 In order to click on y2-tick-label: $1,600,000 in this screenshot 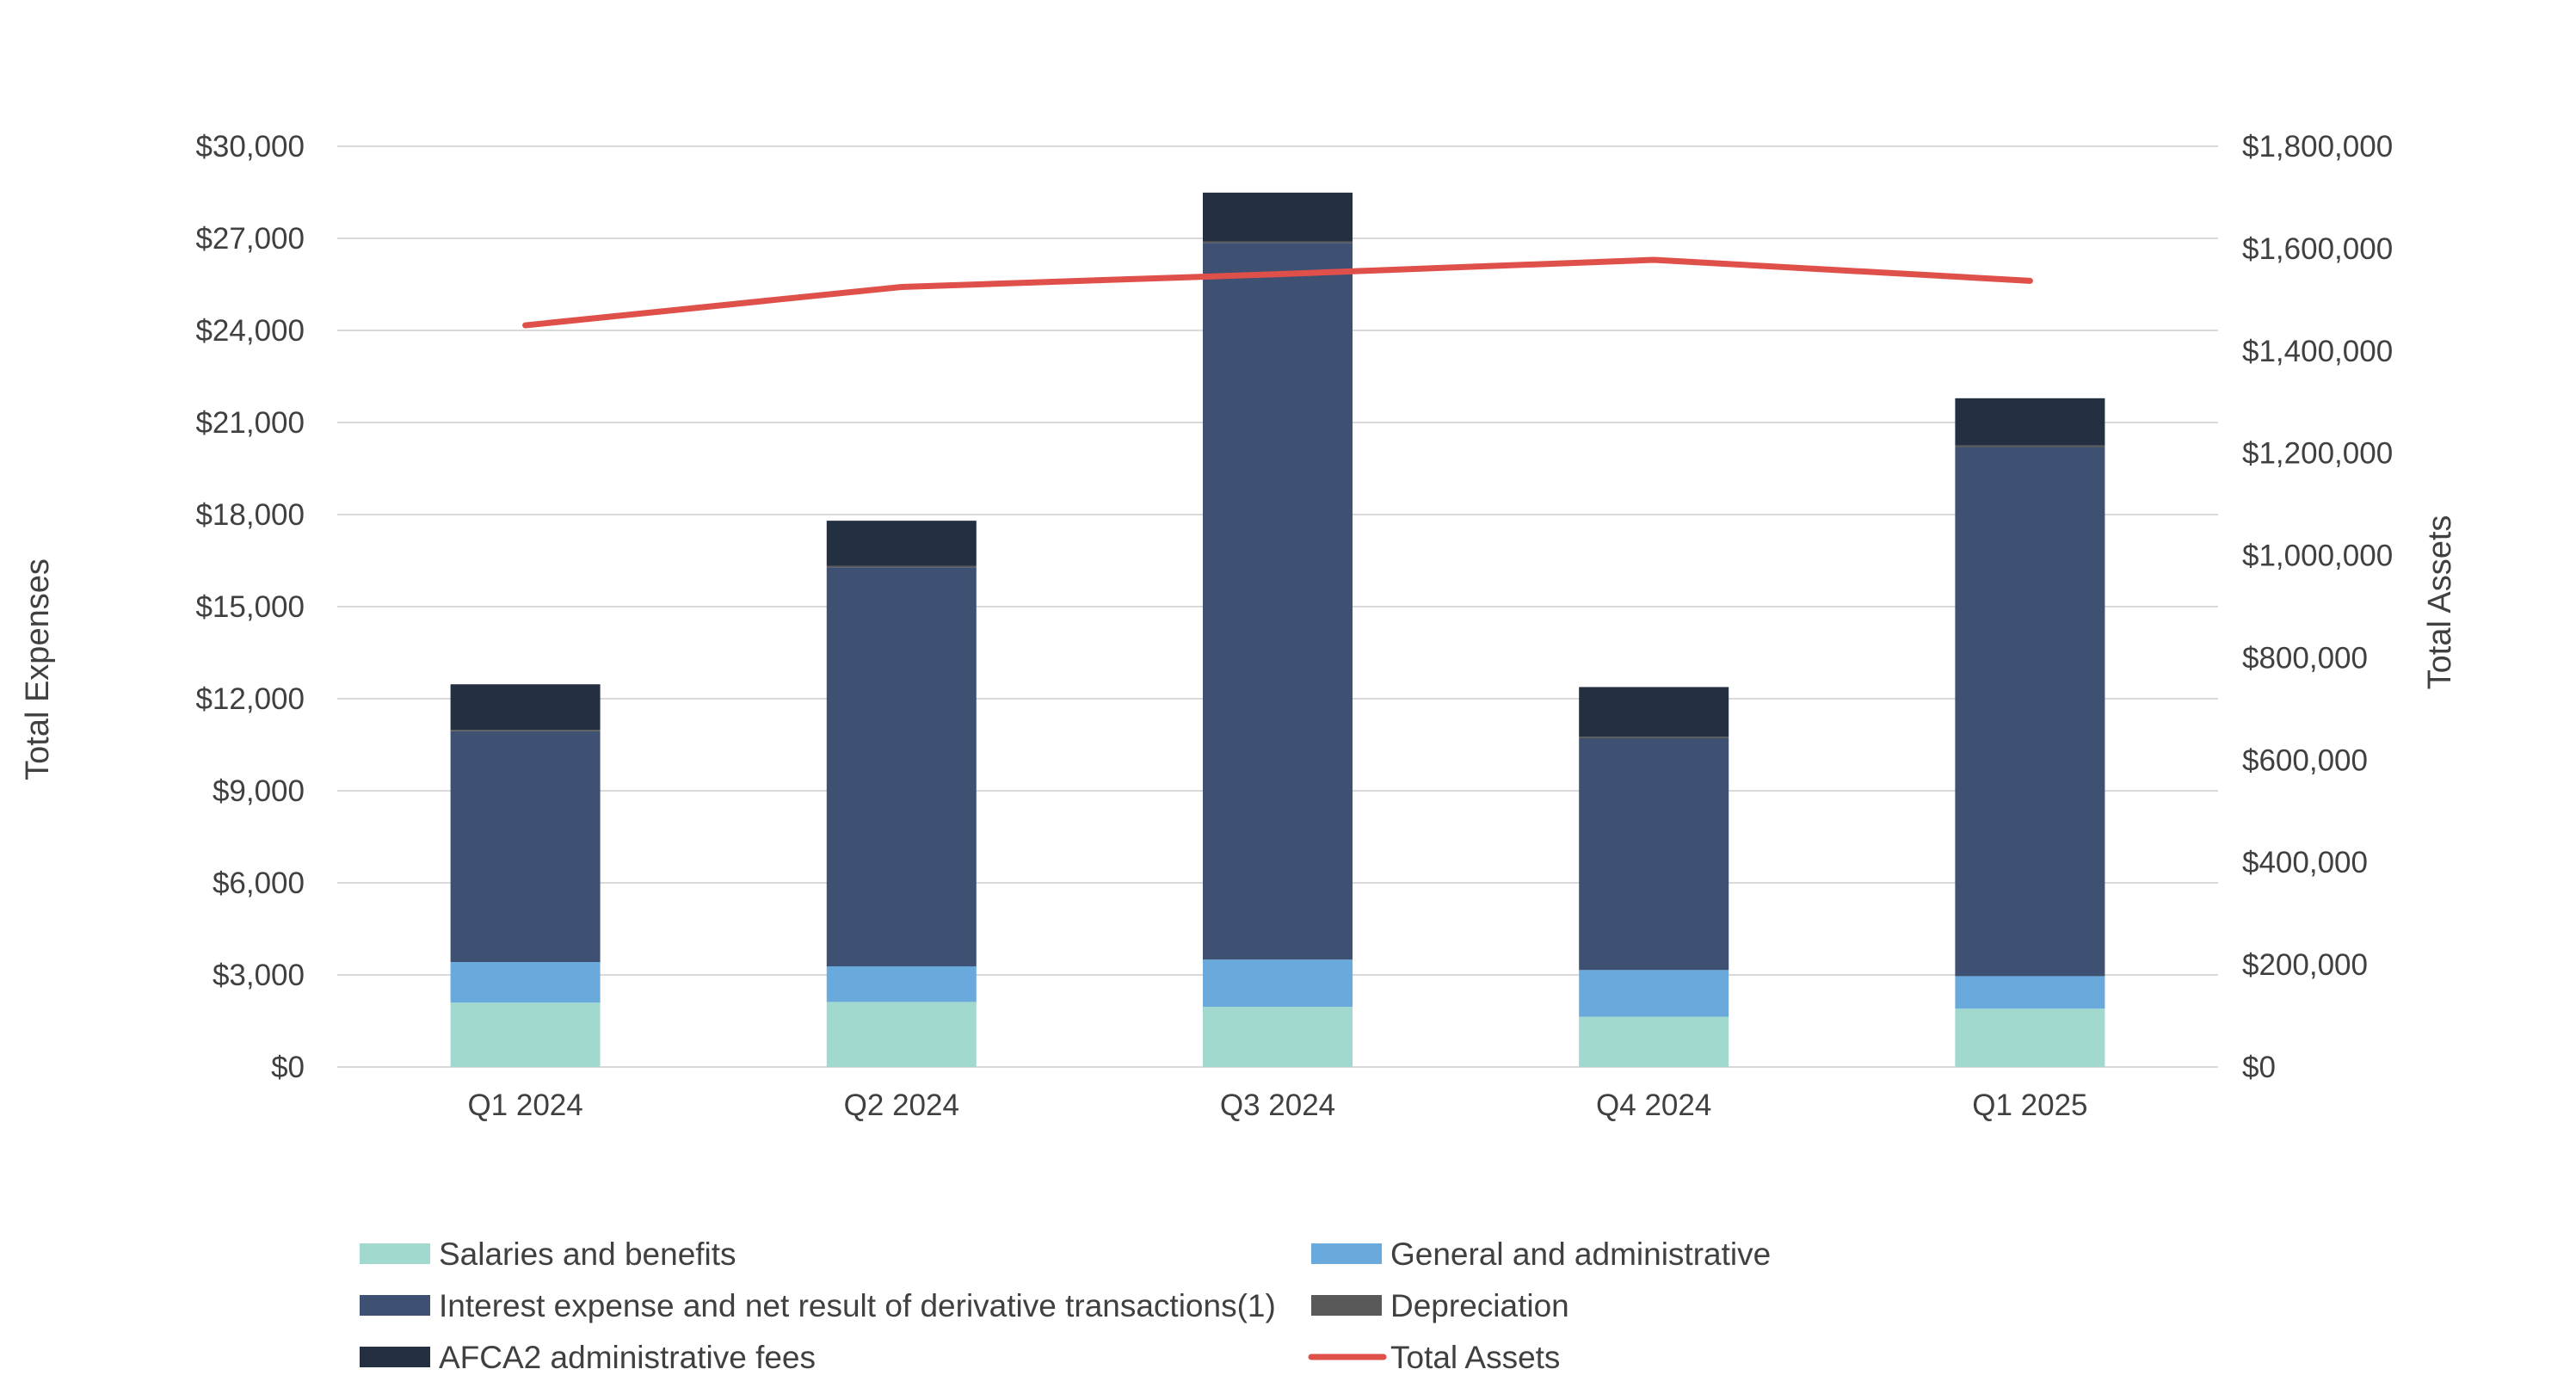, I will do `click(2317, 249)`.